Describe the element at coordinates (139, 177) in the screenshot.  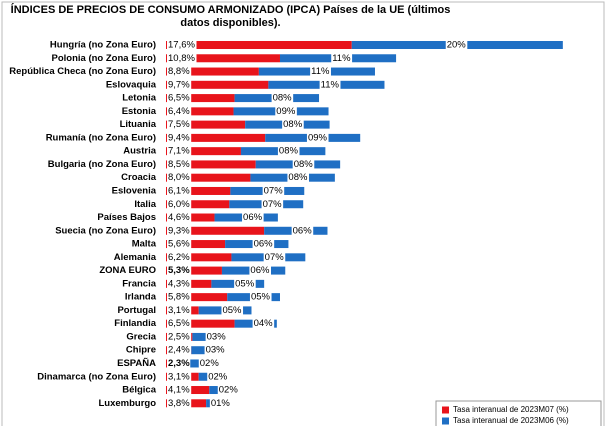
I see `category-label: Croacia` at that location.